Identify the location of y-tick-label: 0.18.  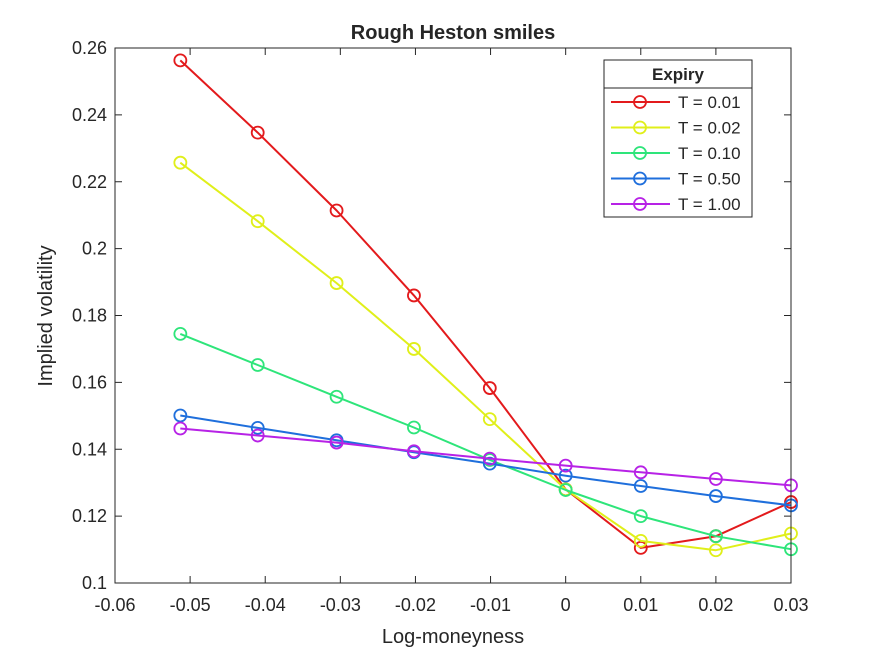
(89, 316).